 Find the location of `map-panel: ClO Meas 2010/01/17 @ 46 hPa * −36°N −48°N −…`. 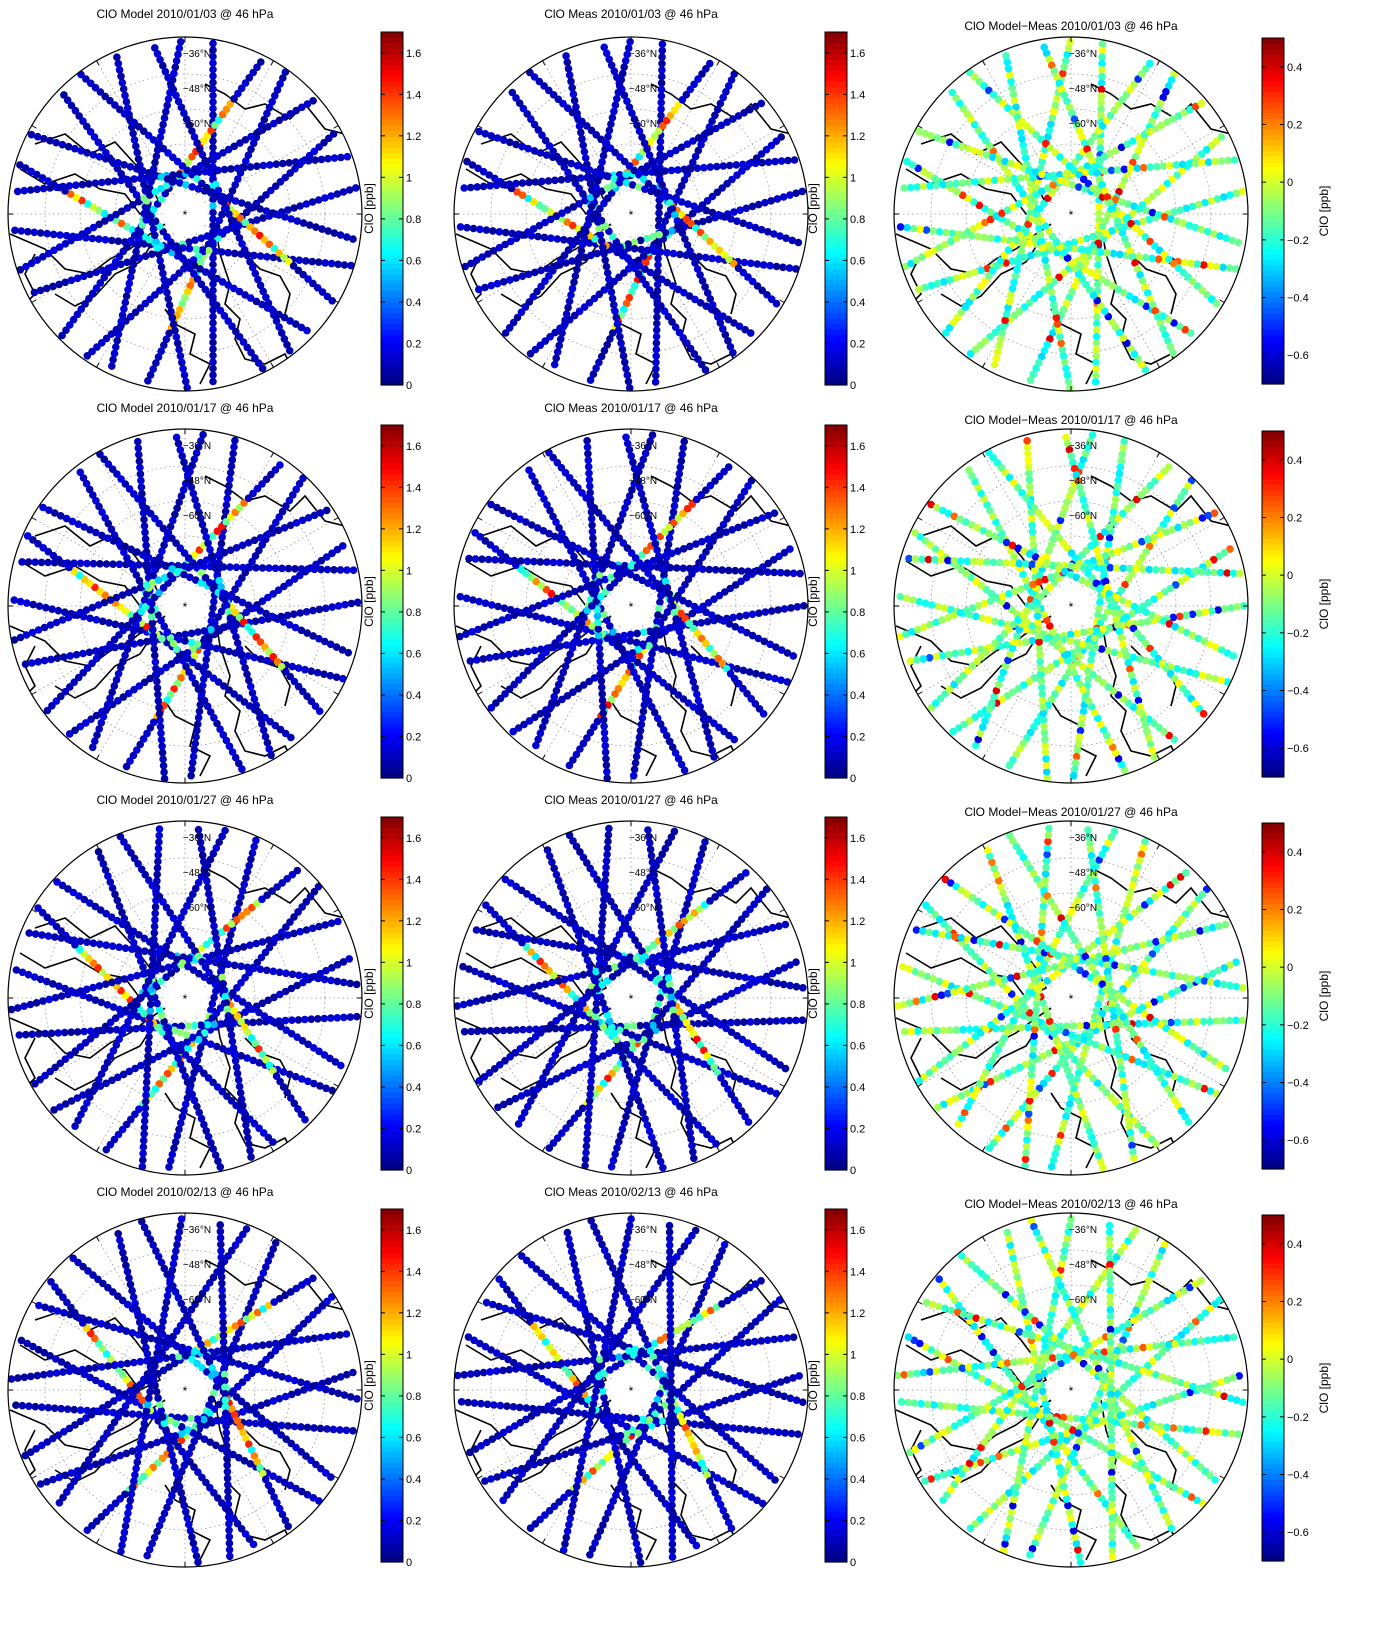

map-panel: ClO Meas 2010/01/17 @ 46 hPa * −36°N −48°N −… is located at coordinates (659, 593).